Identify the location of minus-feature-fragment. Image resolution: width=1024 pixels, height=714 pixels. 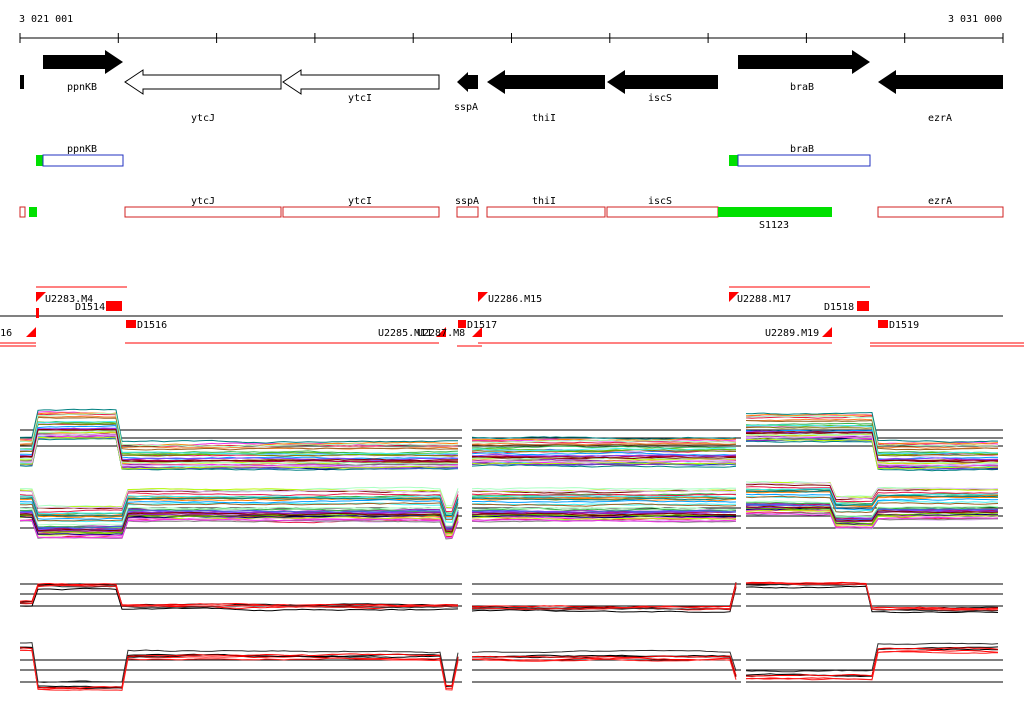
(22, 212).